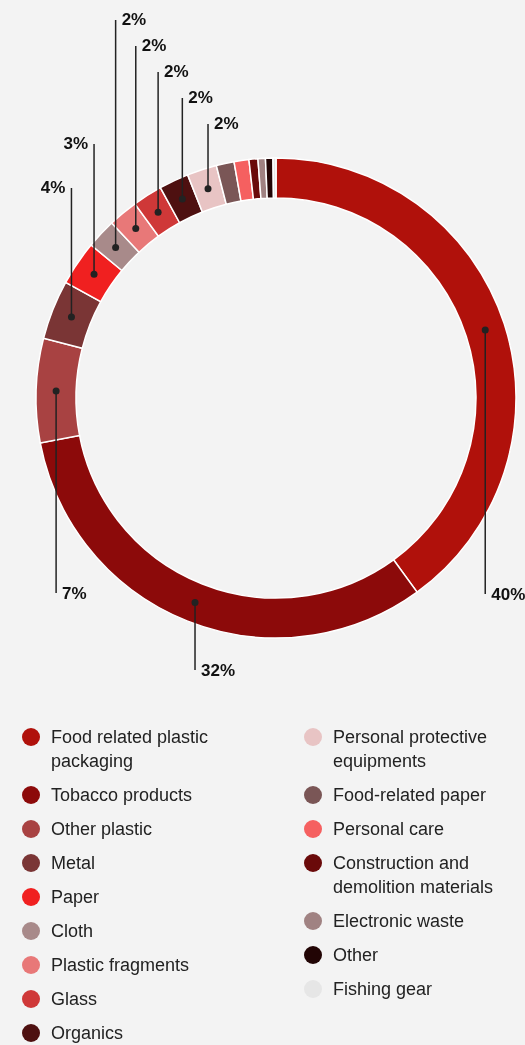 This screenshot has width=525, height=1045. I want to click on legend-label: Organics, so click(87, 1033).